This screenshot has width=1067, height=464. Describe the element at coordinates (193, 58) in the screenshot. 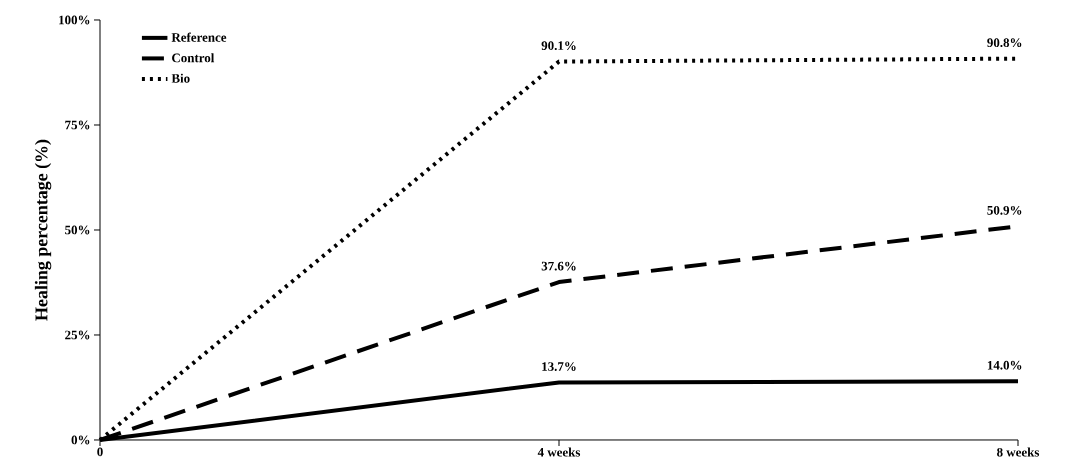

I see `legend-label: Control` at that location.